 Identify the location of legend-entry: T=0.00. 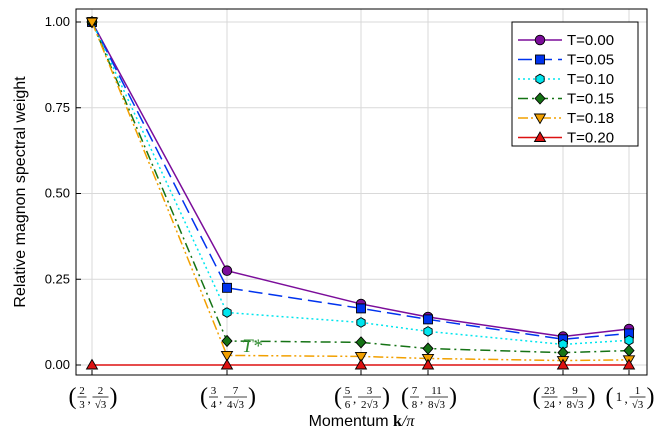
(566, 40).